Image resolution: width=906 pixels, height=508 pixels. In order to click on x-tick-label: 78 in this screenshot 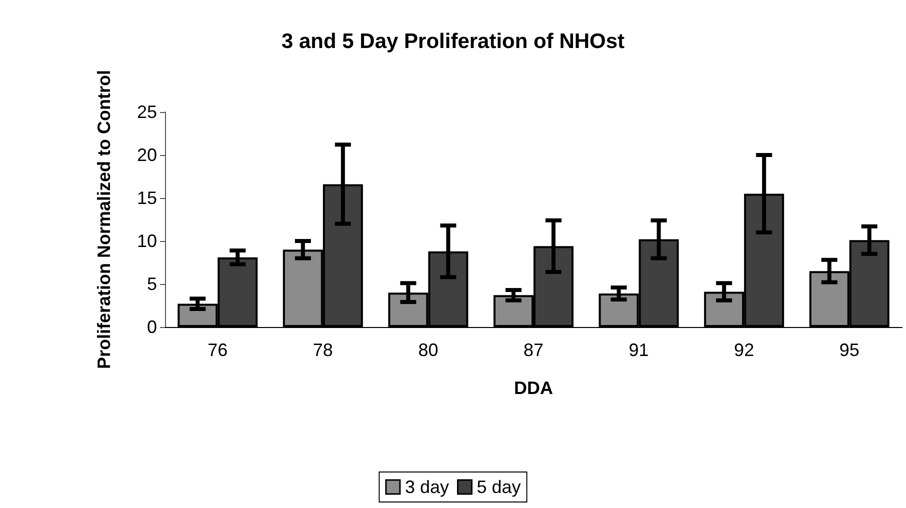, I will do `click(322, 350)`.